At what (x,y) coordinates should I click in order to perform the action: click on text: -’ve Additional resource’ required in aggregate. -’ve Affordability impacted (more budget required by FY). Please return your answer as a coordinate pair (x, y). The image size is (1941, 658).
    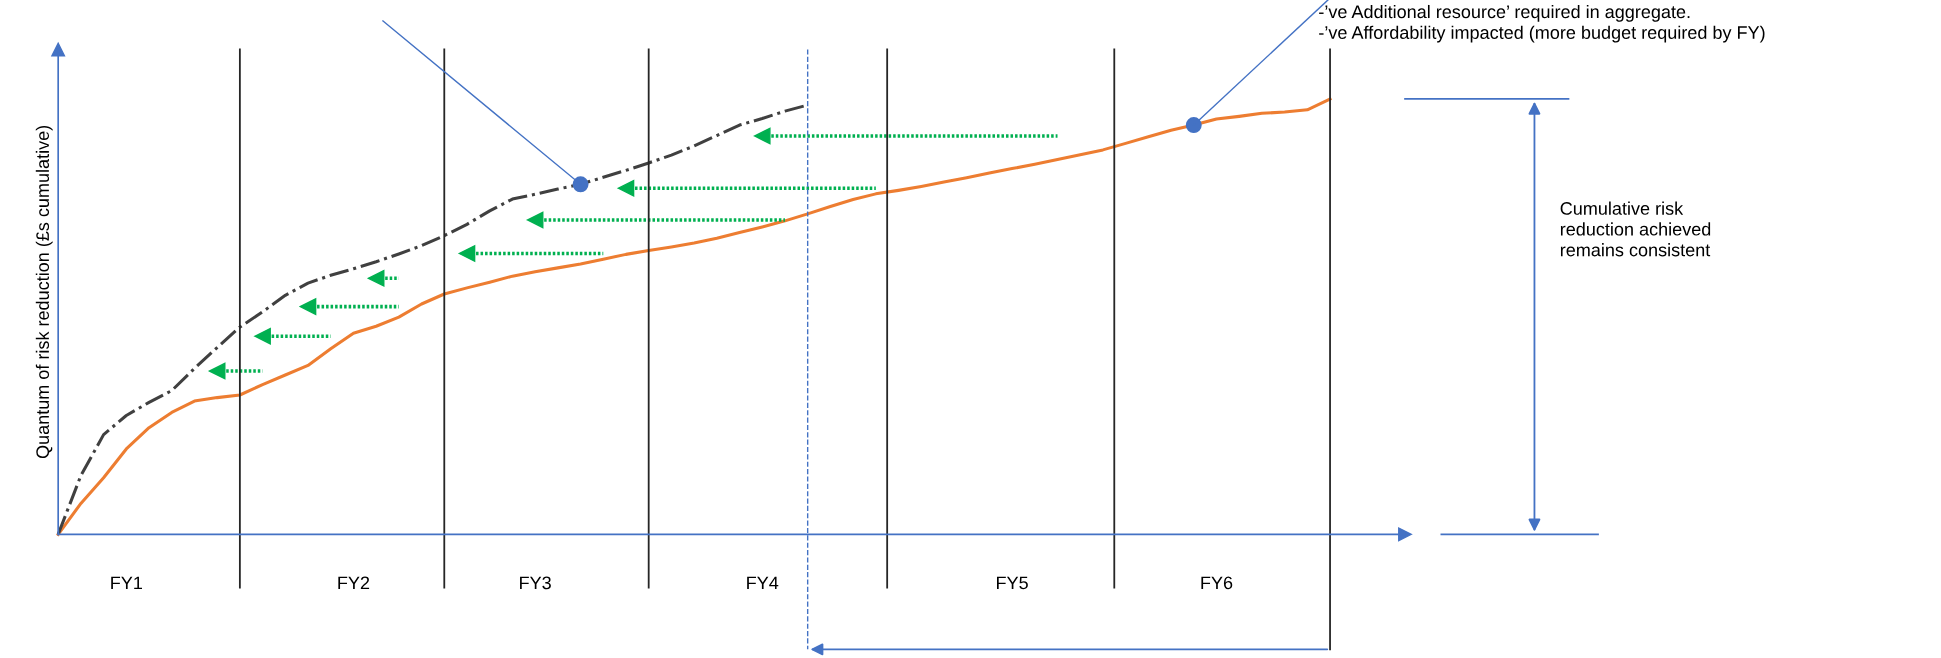
    Looking at the image, I should click on (1542, 23).